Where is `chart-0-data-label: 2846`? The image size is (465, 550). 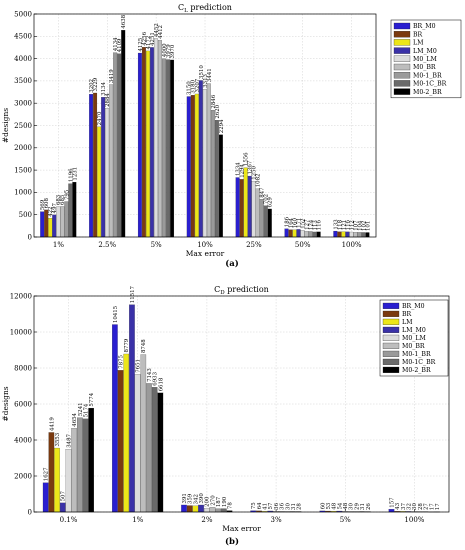
chart-0-data-label: 2846 is located at coordinates (214, 101).